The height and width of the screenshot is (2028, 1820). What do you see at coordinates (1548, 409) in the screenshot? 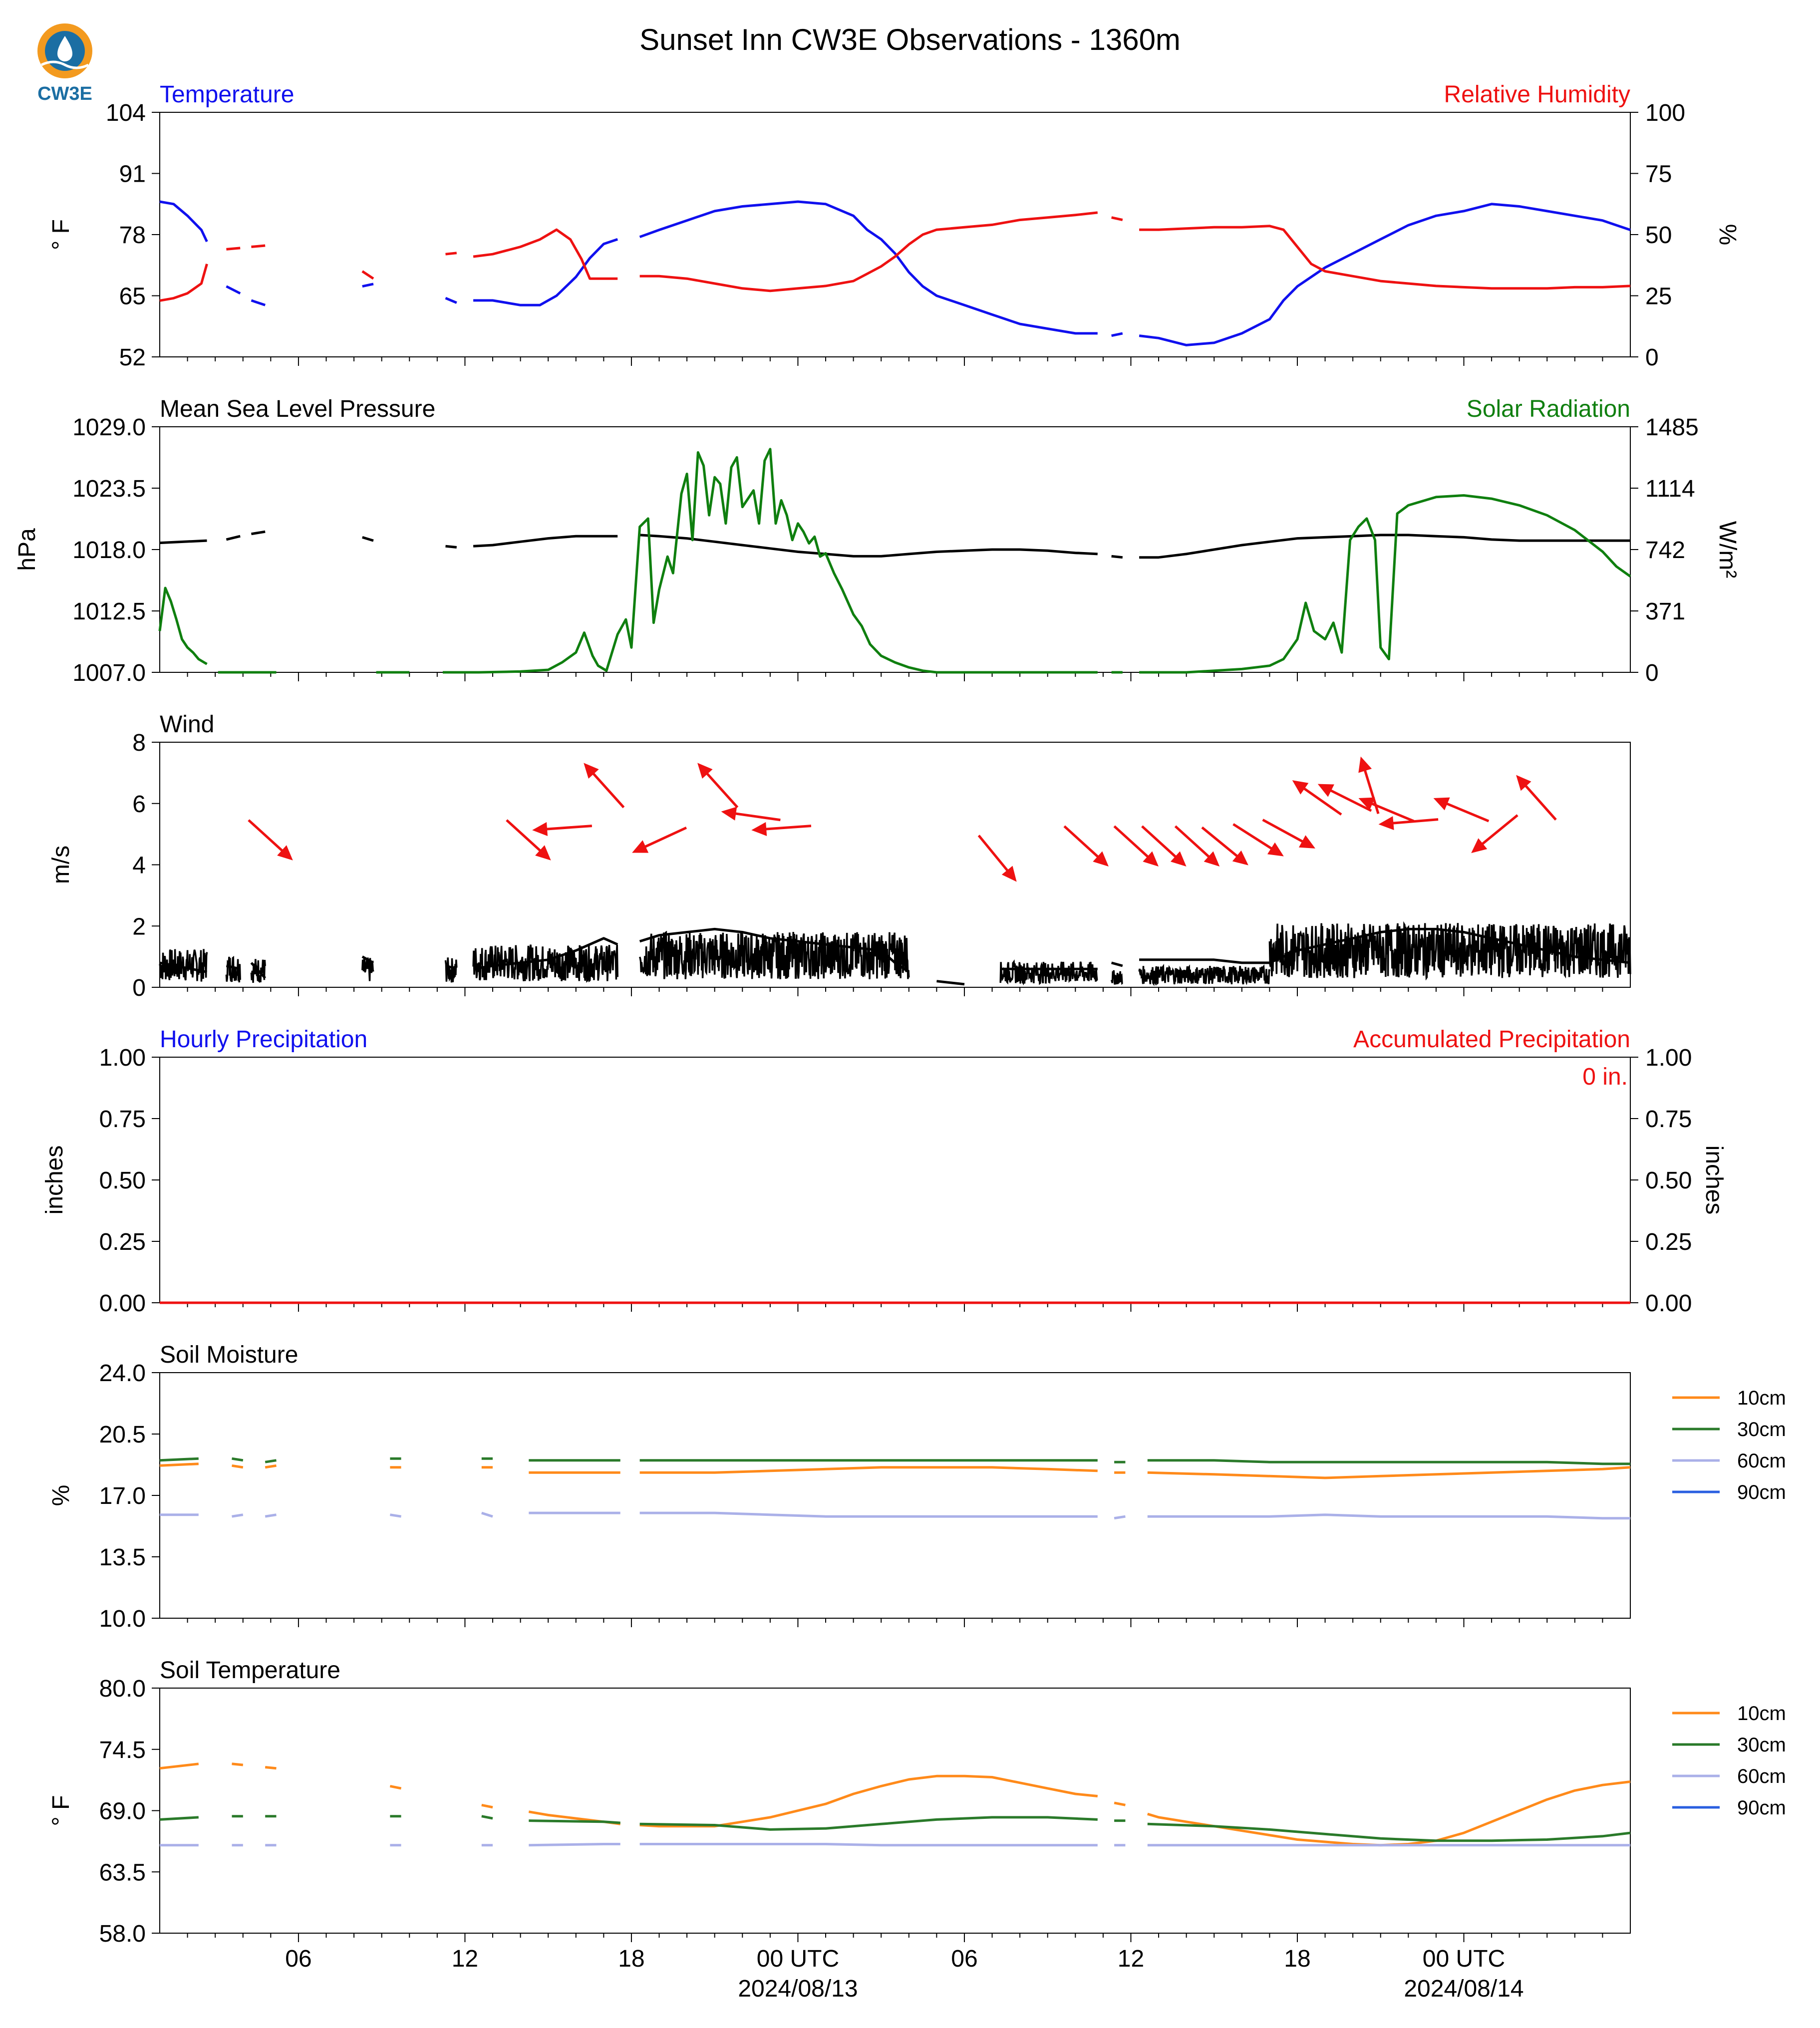
I see `panel-title-right: Solar Radiation` at bounding box center [1548, 409].